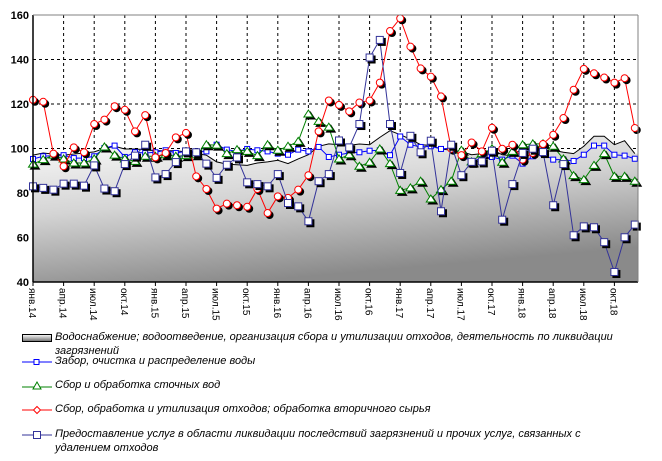  What do you see at coordinates (328, 385) in the screenshot?
I see `legend-item-wastewater: Сбор и обработка сточных вод` at bounding box center [328, 385].